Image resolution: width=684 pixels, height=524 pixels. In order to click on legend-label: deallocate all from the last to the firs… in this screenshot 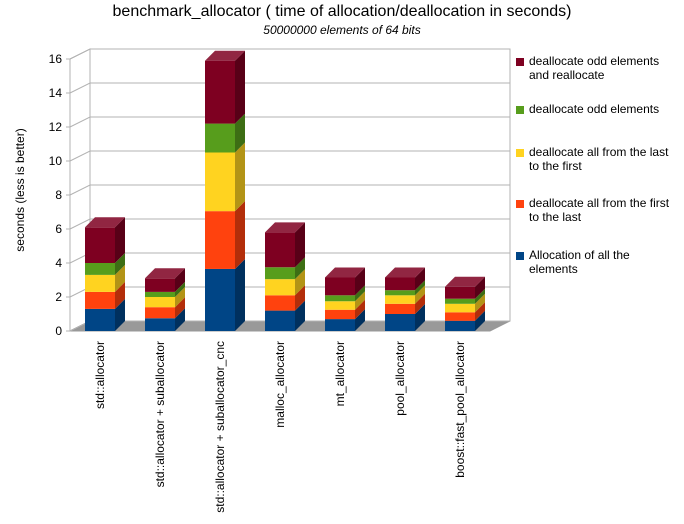, I will do `click(599, 159)`.